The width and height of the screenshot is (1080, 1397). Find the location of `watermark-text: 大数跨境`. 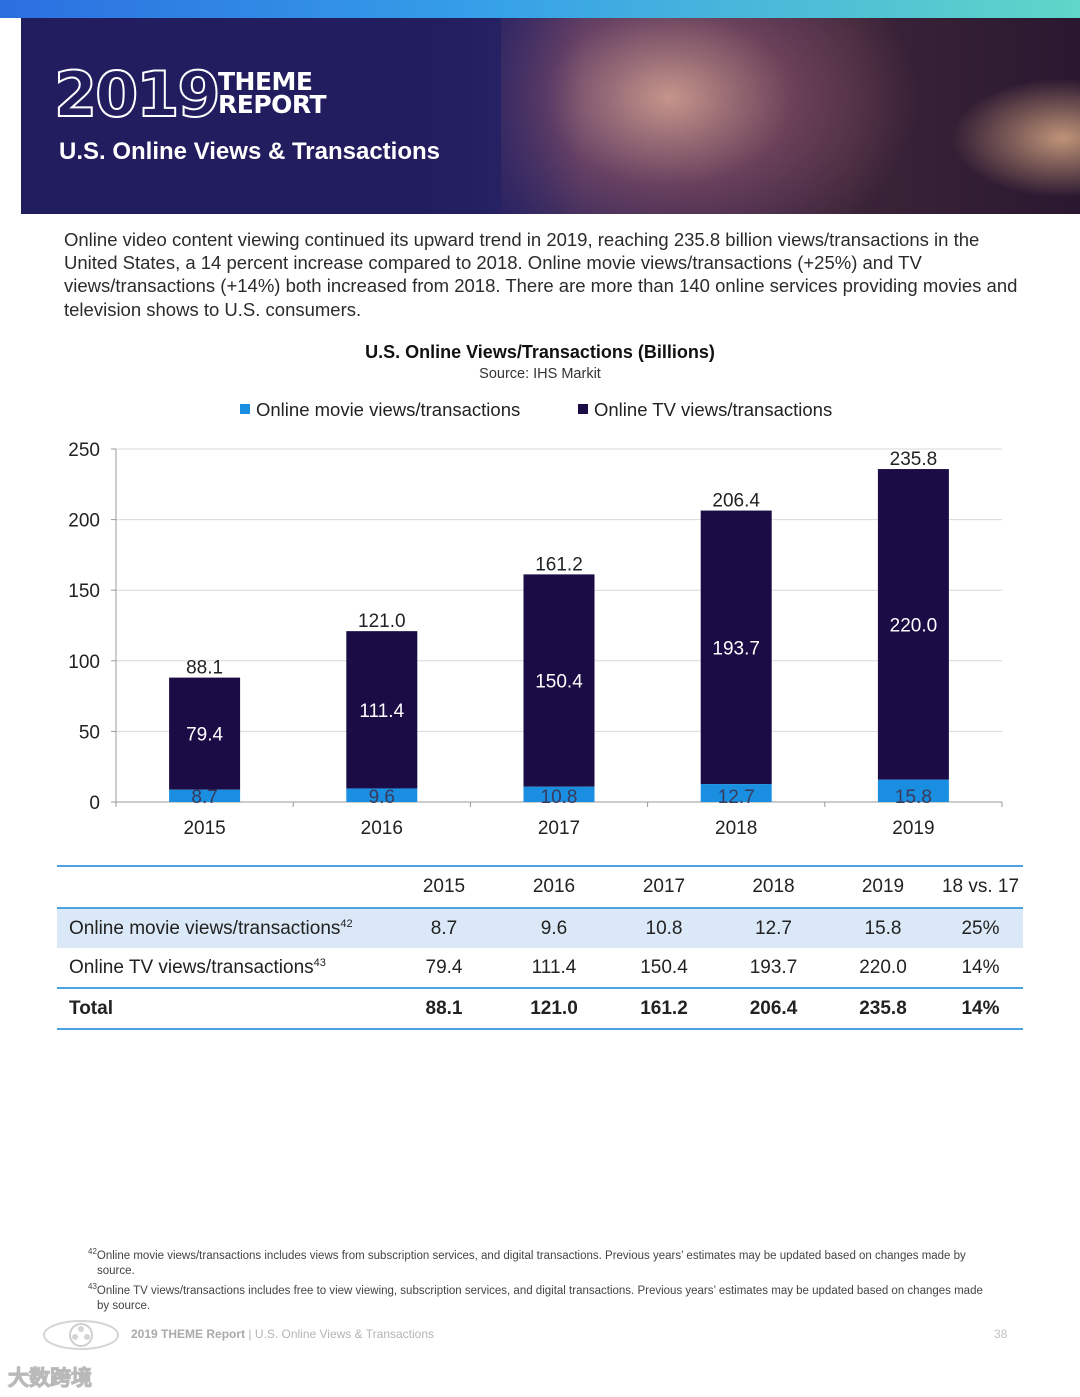

watermark-text: 大数跨境 is located at coordinates (50, 1379).